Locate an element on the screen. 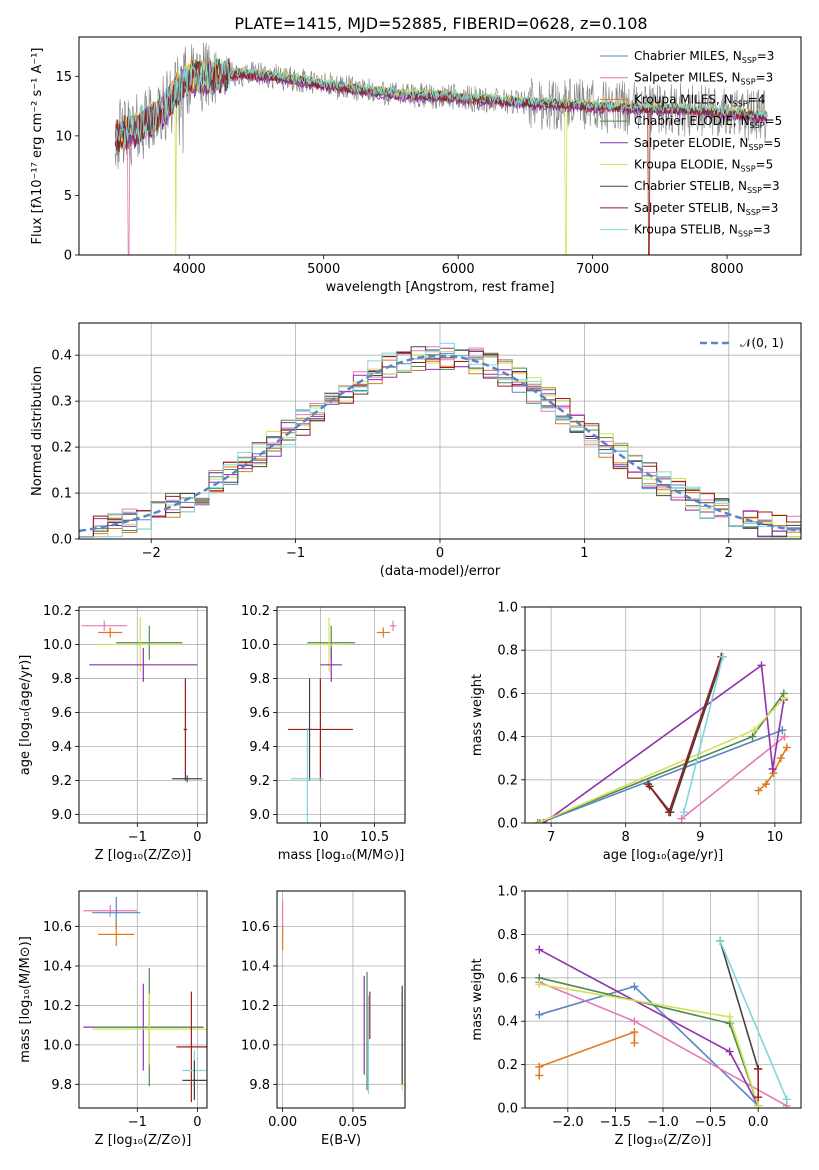  weight-line-salpeter-miles is located at coordinates (733, 777).